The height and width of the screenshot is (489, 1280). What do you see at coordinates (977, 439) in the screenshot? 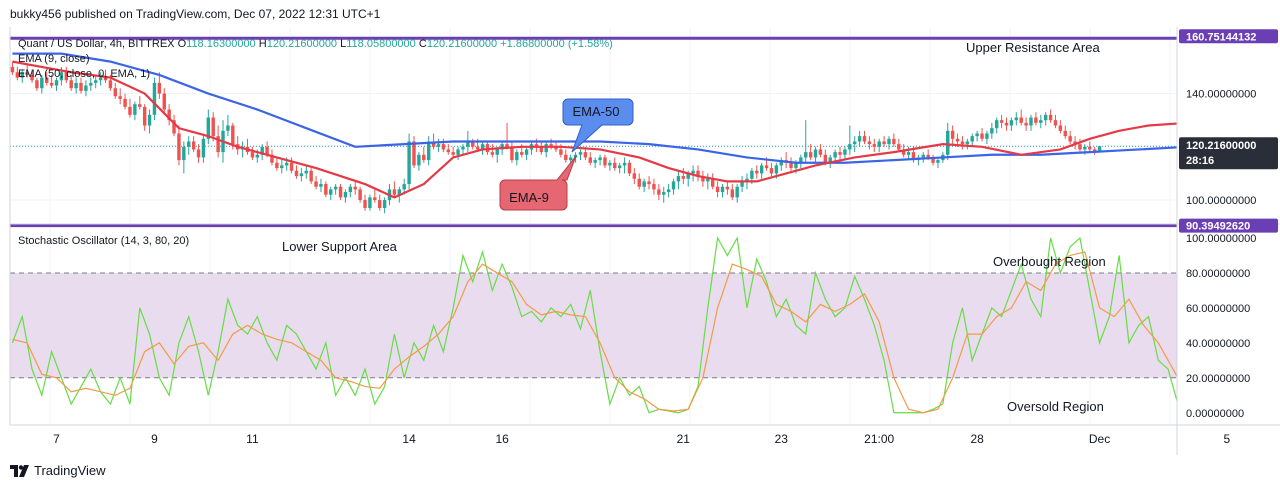
I see `time-tick-label: 28` at bounding box center [977, 439].